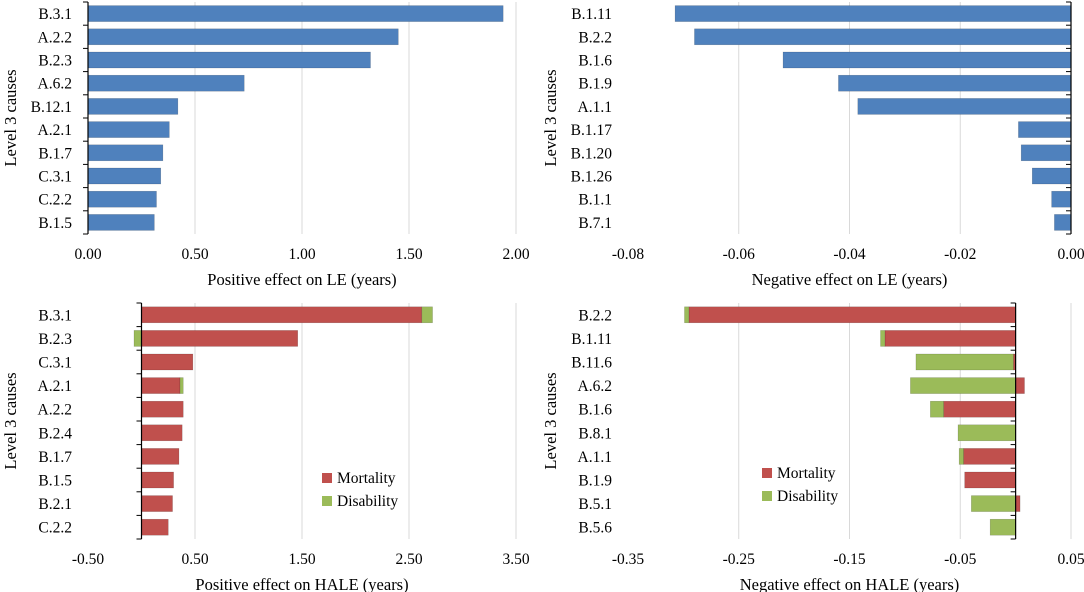 The image size is (1084, 592). What do you see at coordinates (301, 279) in the screenshot?
I see `x-axis-title: Positive effect on LE (years)` at bounding box center [301, 279].